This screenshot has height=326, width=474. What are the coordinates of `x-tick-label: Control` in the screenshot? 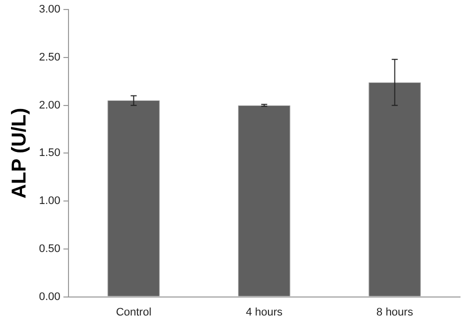 It's located at (134, 312).